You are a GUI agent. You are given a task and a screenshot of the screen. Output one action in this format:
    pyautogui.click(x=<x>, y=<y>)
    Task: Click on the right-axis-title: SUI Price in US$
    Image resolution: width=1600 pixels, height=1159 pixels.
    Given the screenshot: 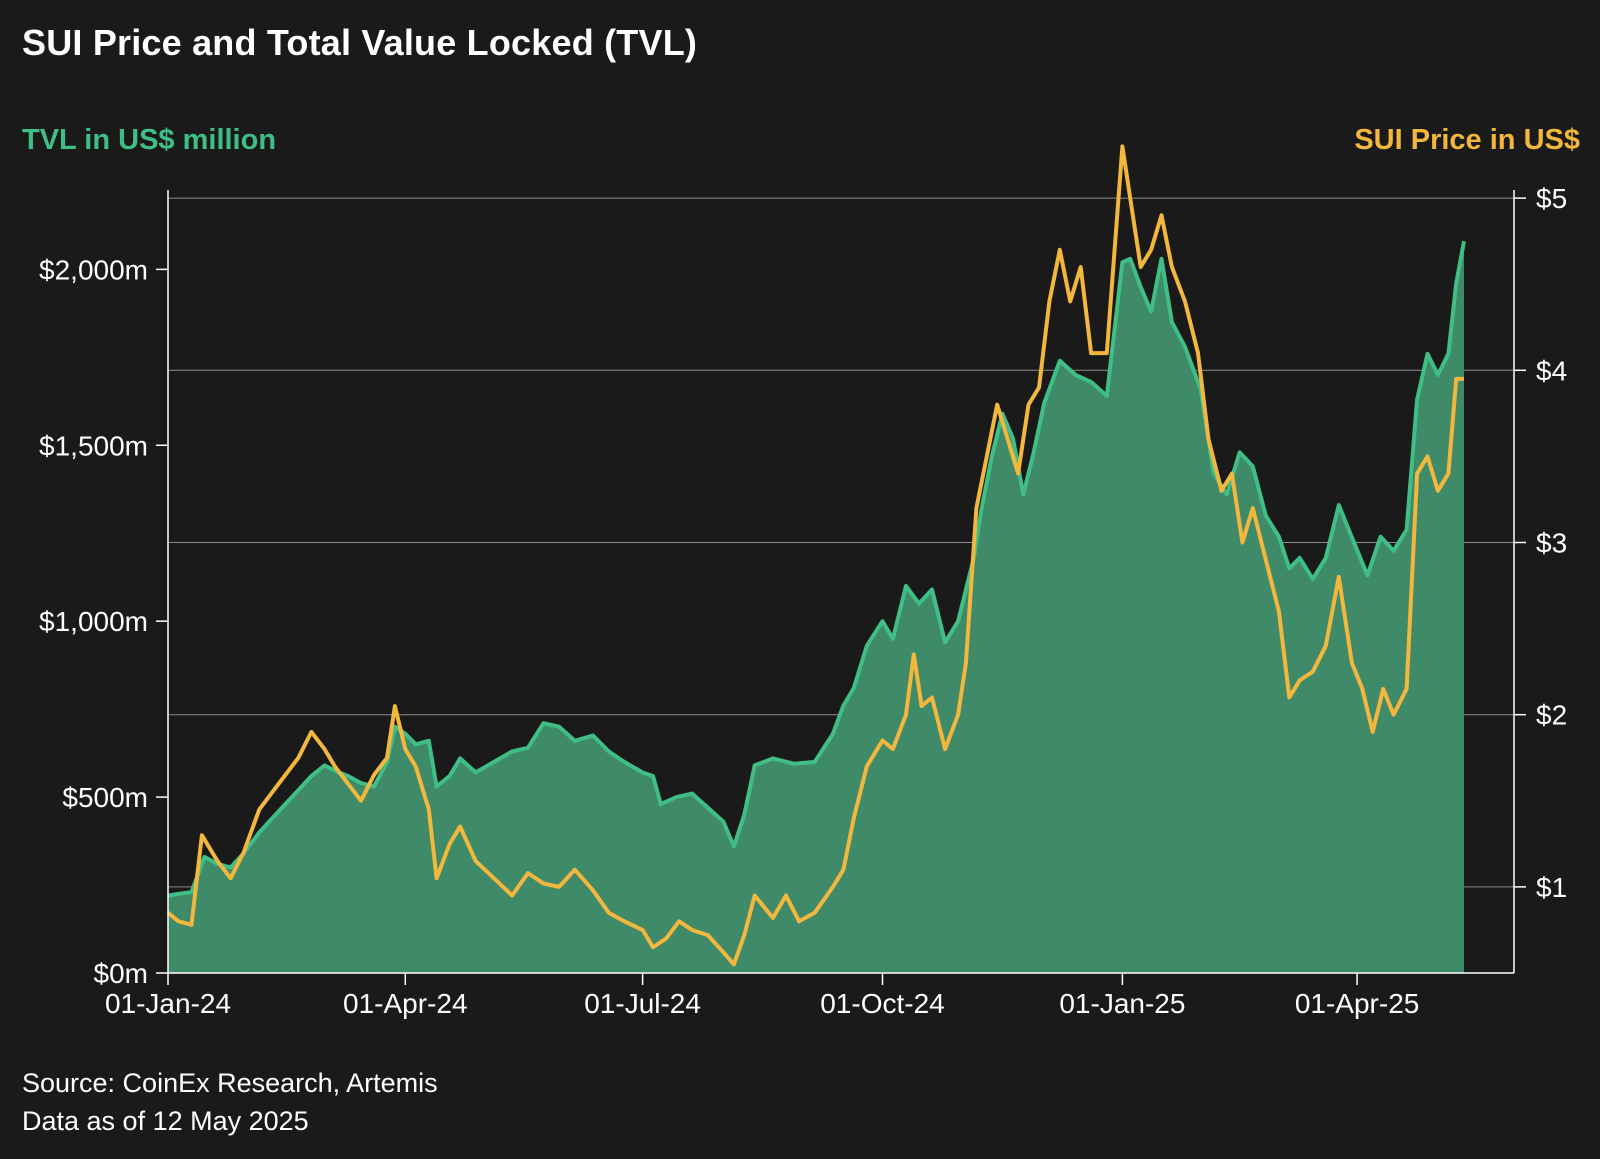 What is the action you would take?
    pyautogui.click(x=1467, y=140)
    